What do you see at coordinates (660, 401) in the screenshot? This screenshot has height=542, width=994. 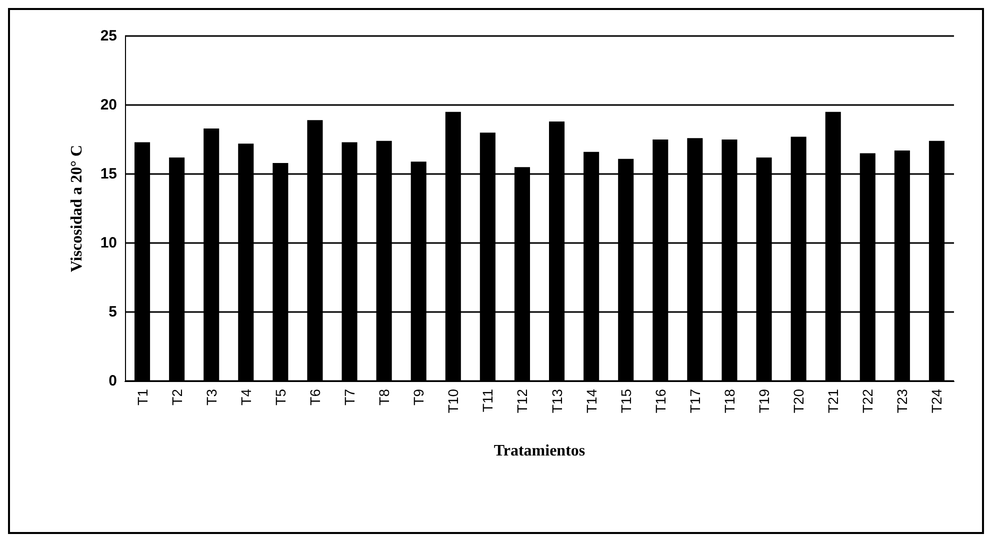 I see `x-tick-label: T16` at bounding box center [660, 401].